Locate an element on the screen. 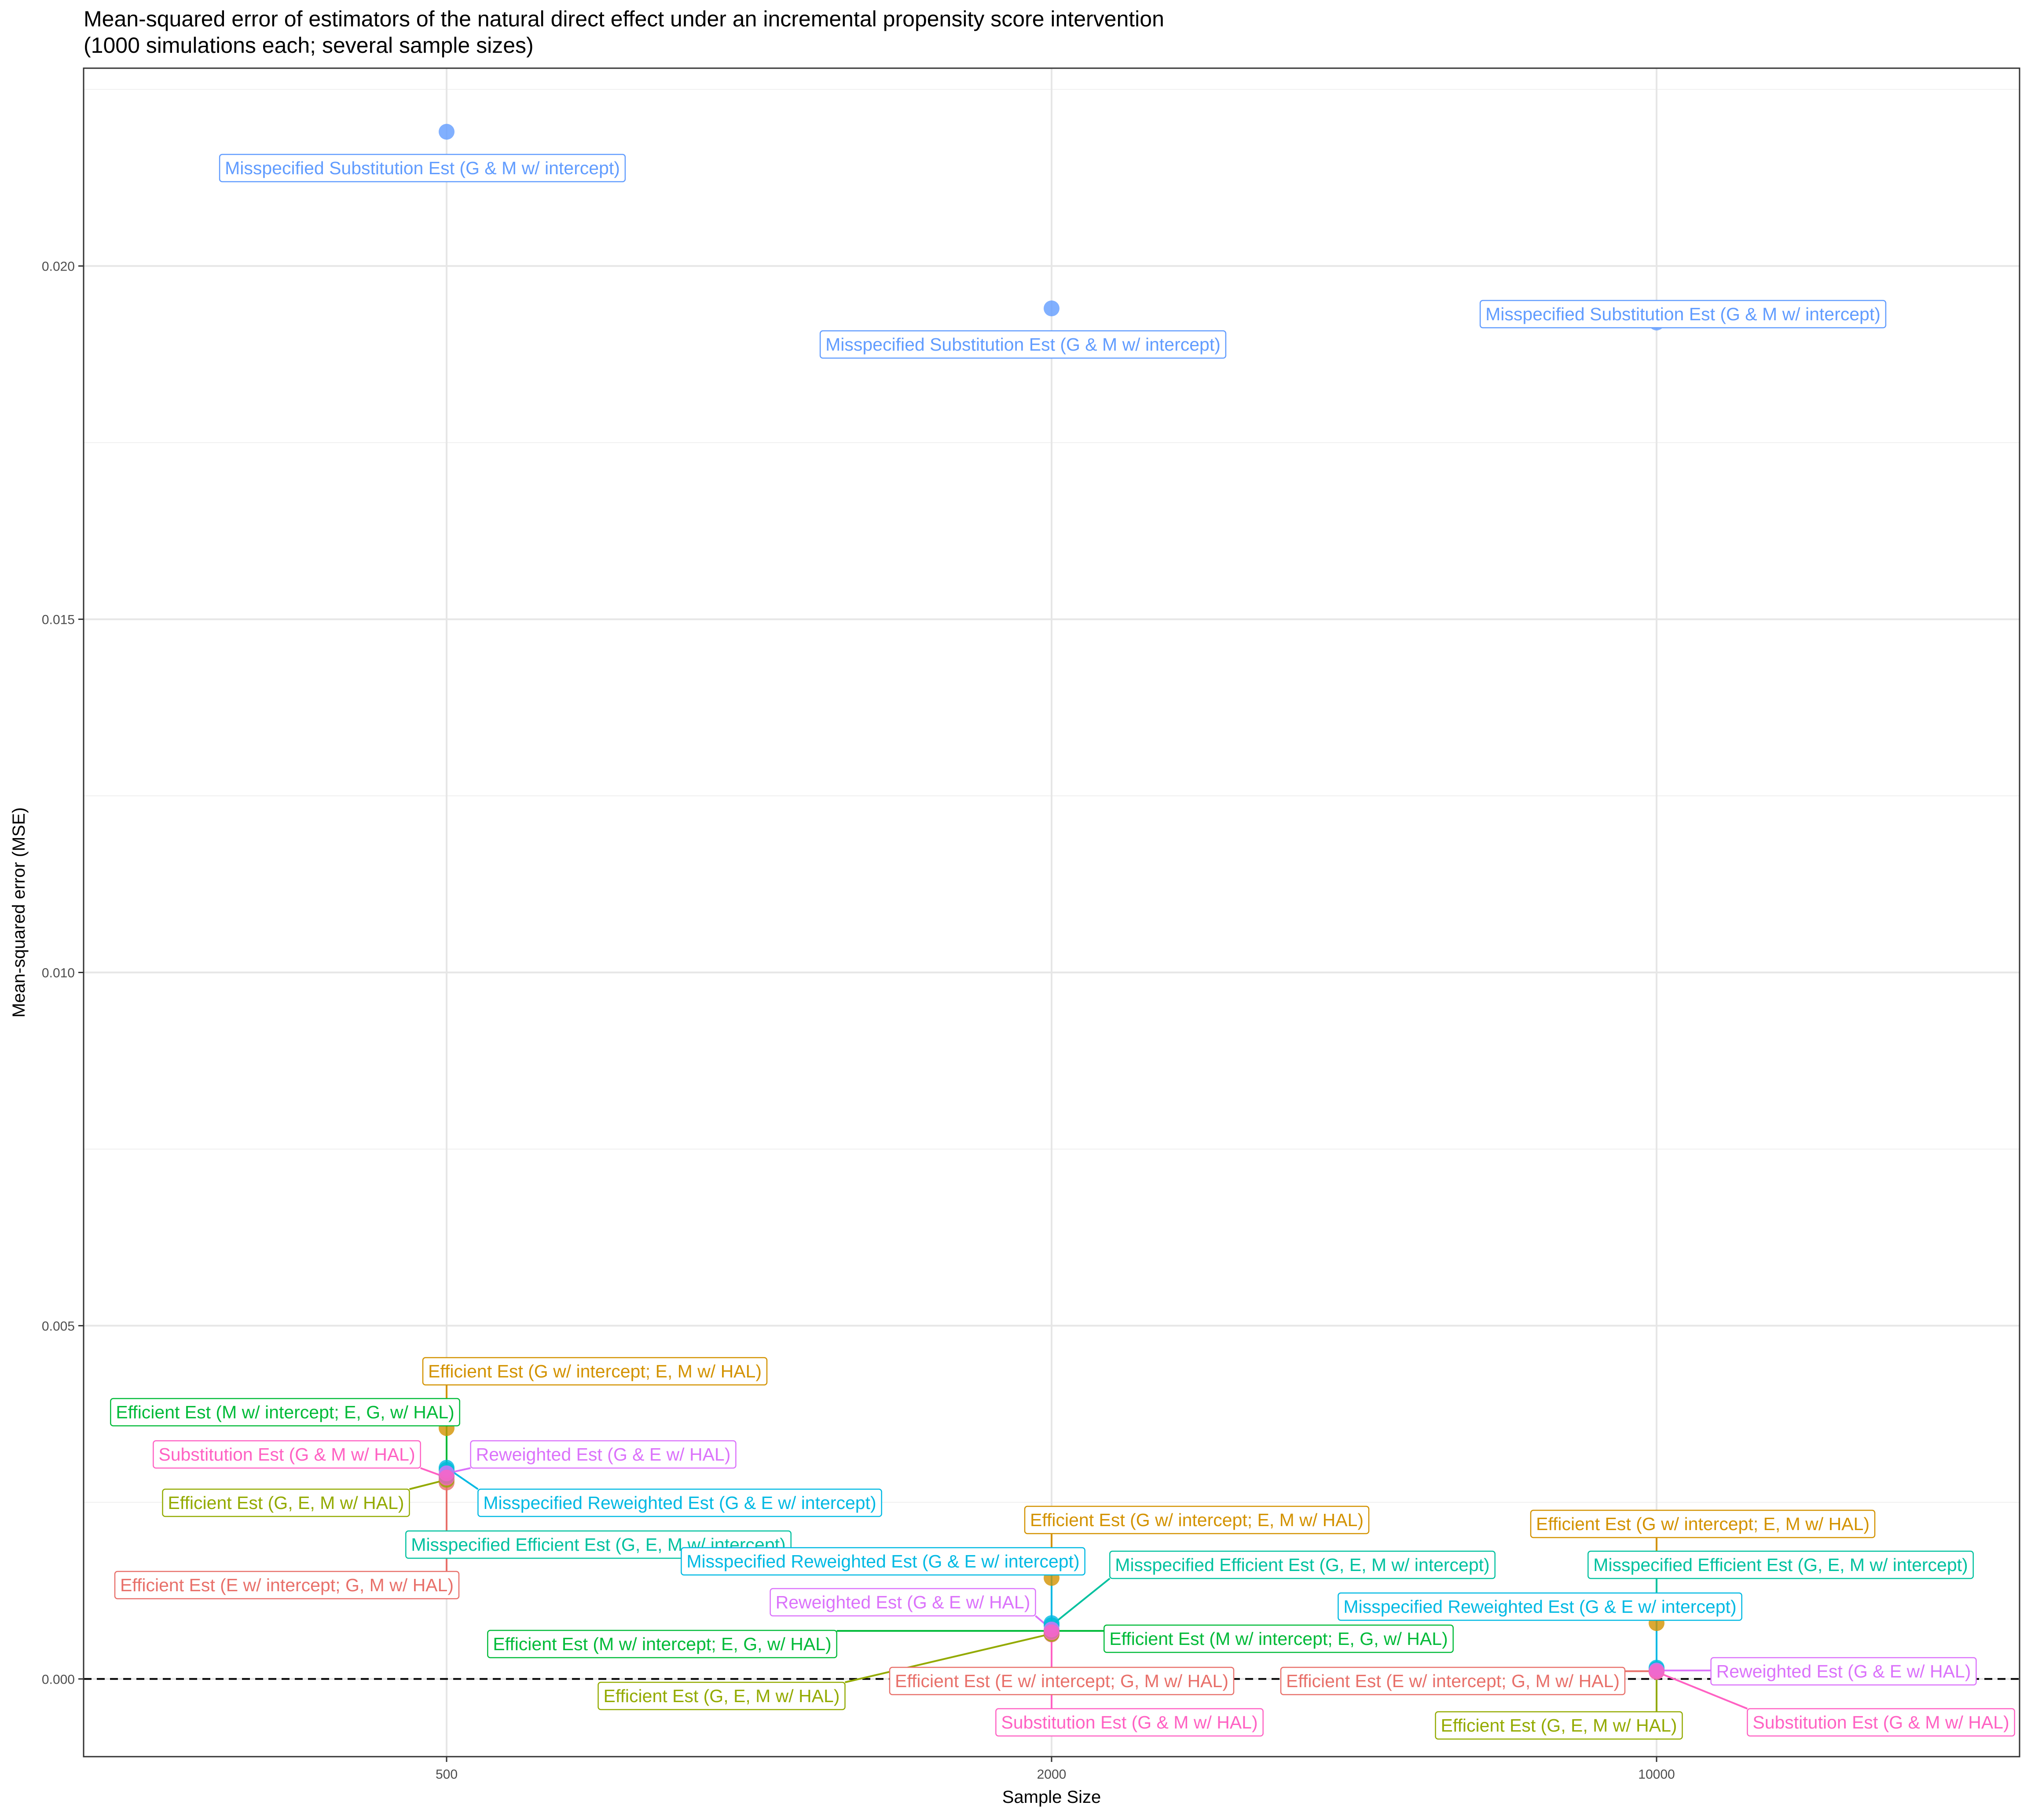  y-axis-title: Mean-squared error (MSE) is located at coordinates (19, 913).